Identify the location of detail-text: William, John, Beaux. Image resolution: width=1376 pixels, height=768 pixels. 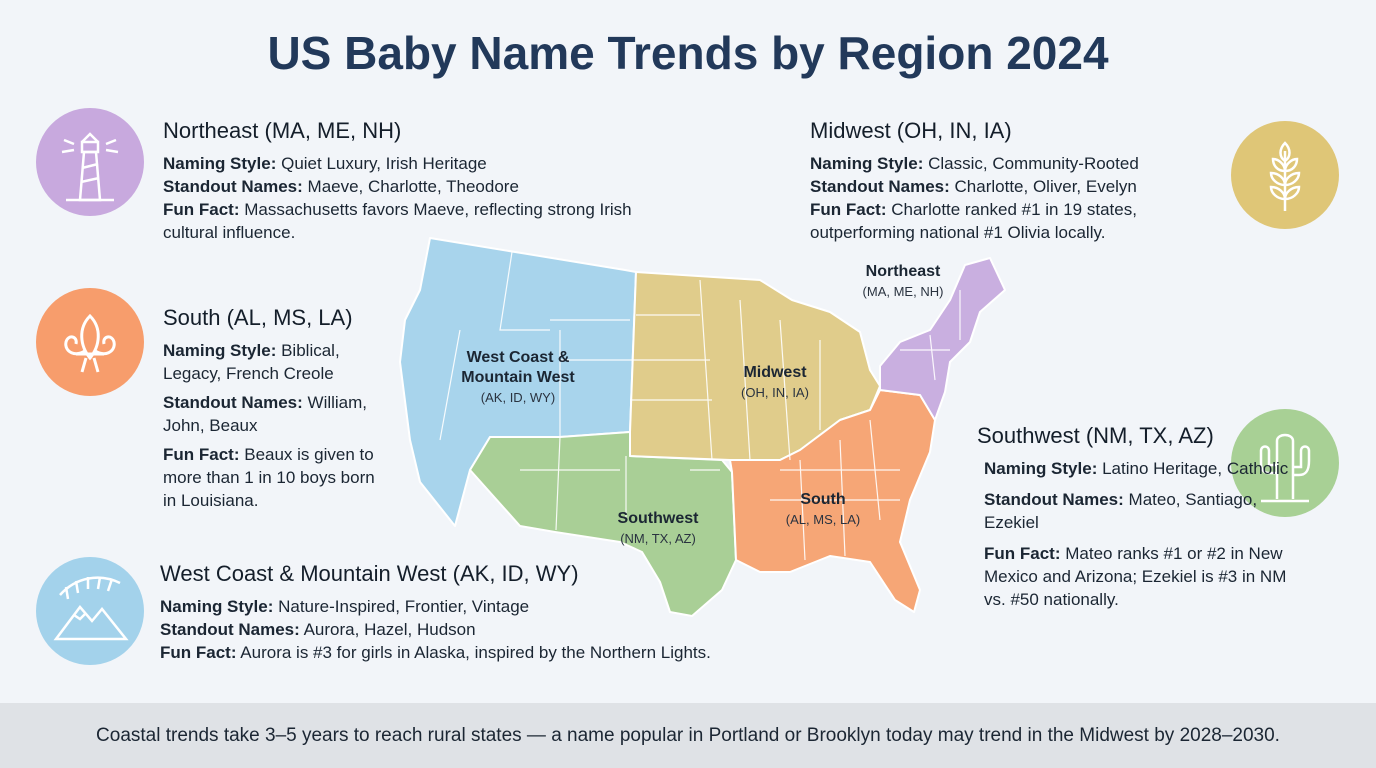
(265, 414).